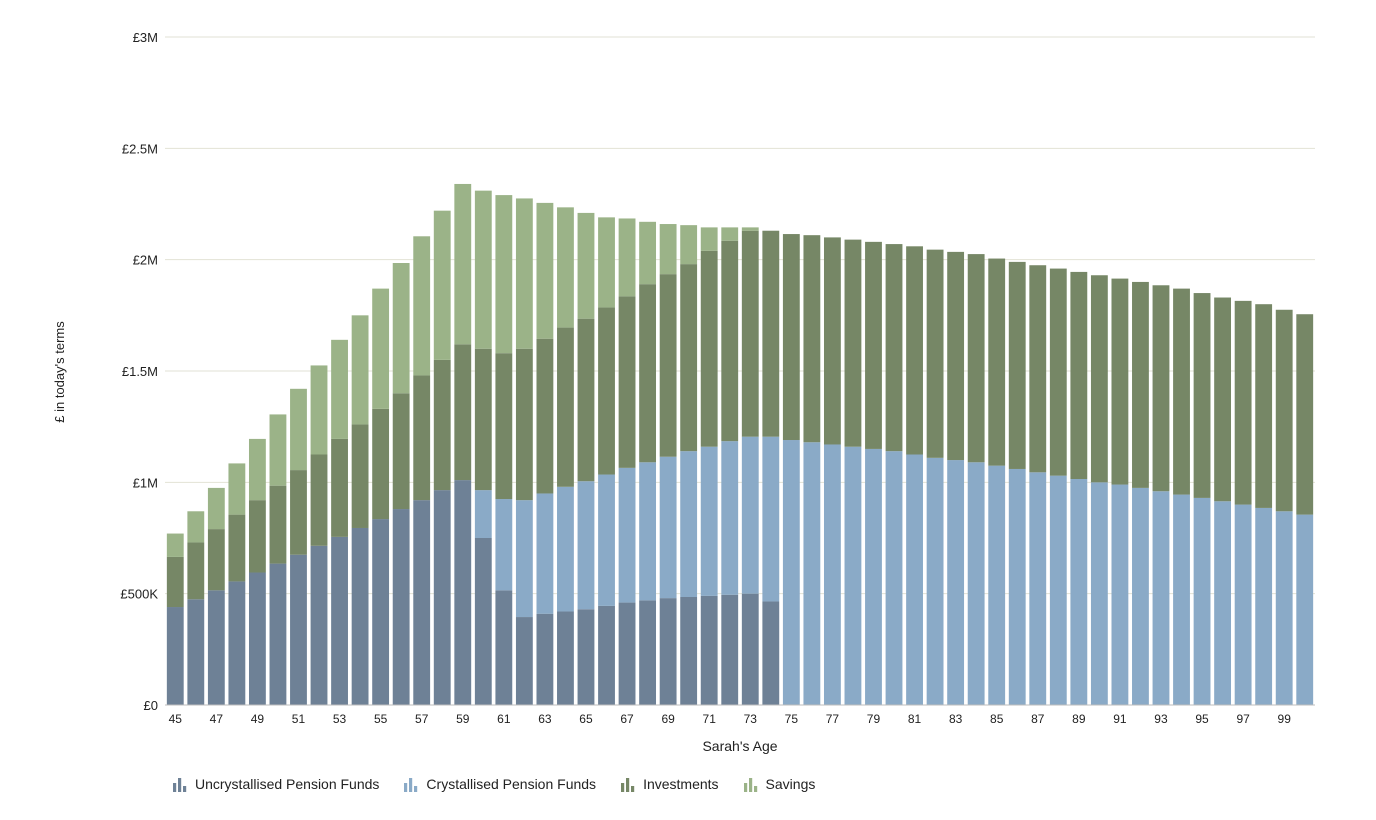  What do you see at coordinates (504, 719) in the screenshot?
I see `x-tick-label: 61` at bounding box center [504, 719].